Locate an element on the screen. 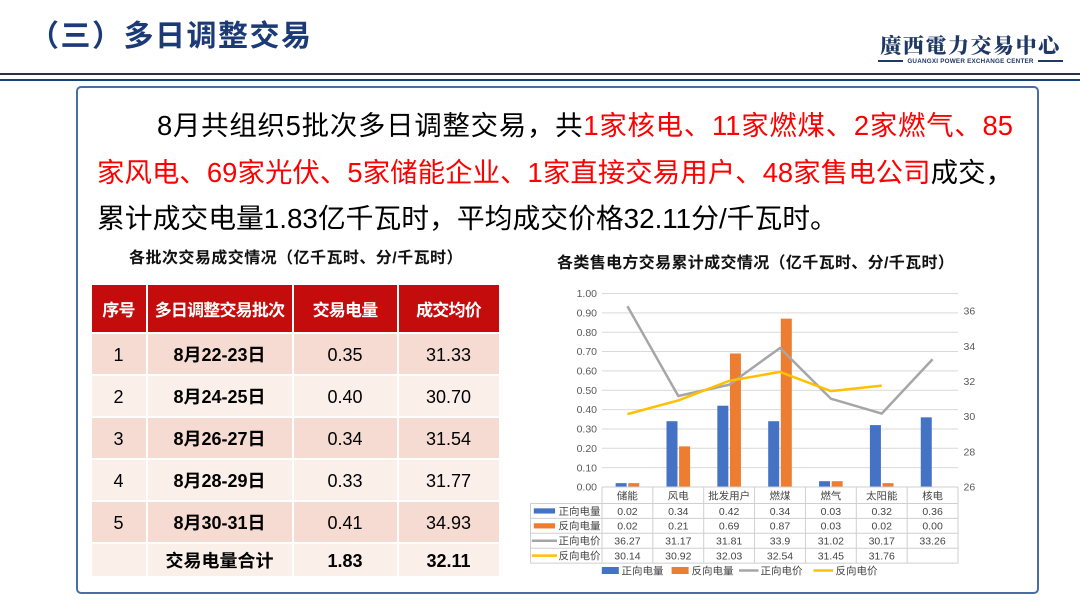 This screenshot has height=608, width=1080. svg-text: 33.9 is located at coordinates (780, 541).